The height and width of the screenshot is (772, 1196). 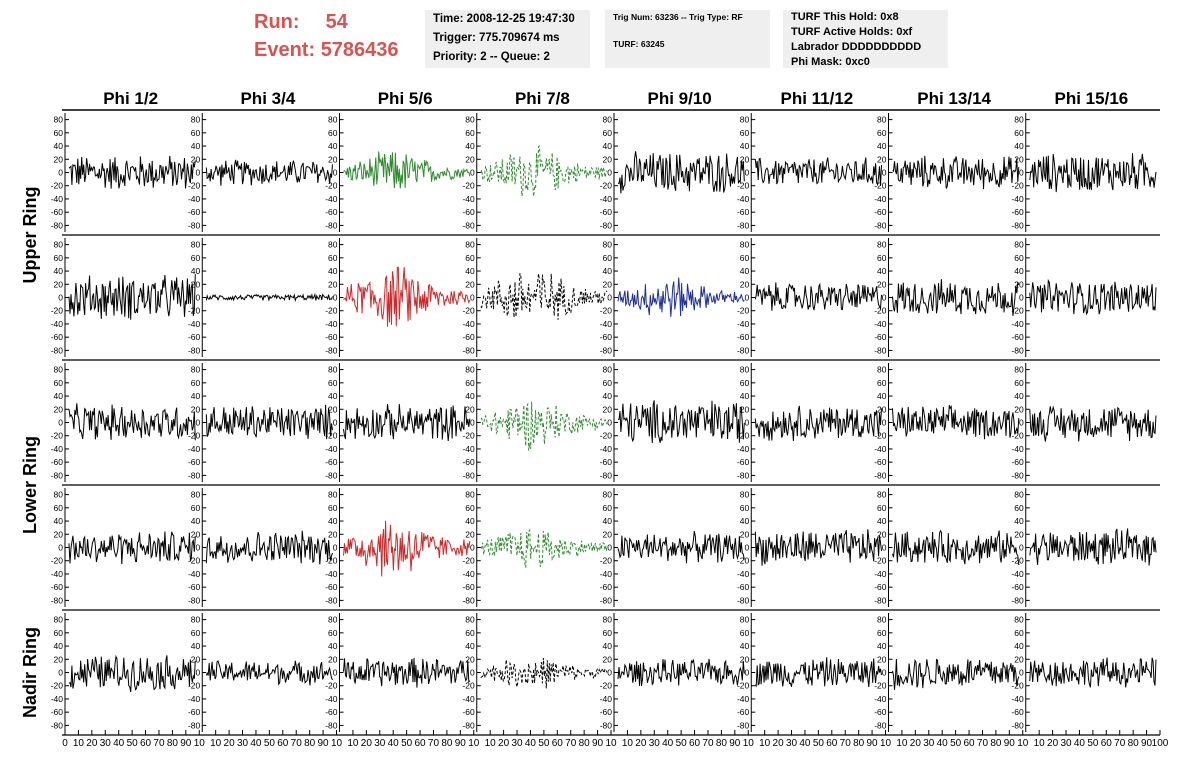 What do you see at coordinates (1120, 743) in the screenshot?
I see `x-tick-label: 70` at bounding box center [1120, 743].